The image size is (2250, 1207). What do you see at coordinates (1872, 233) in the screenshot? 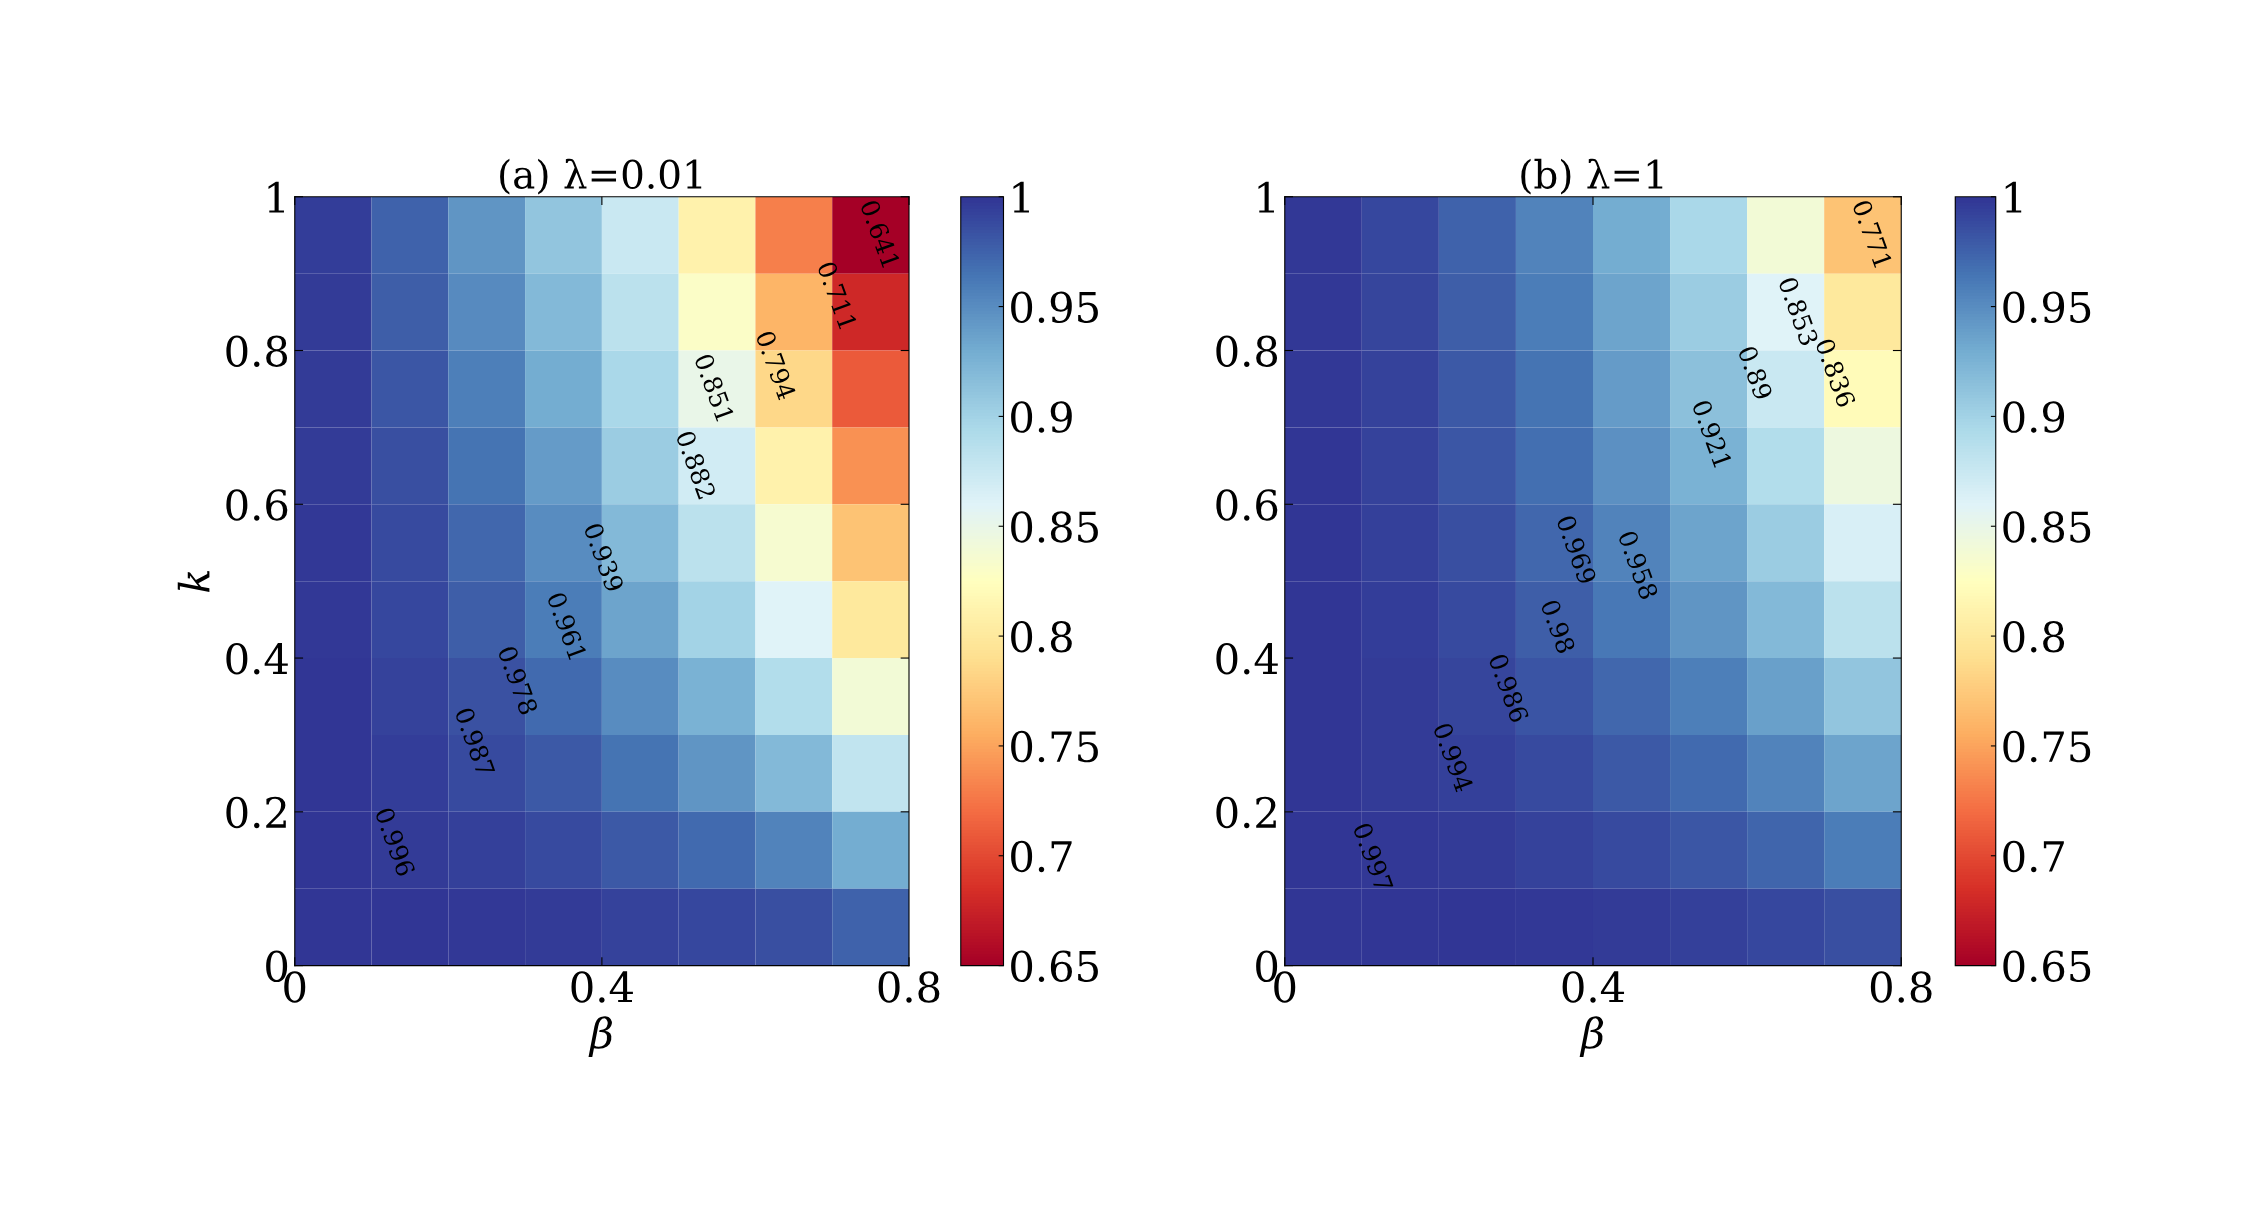
I see `annotation: 0.771` at bounding box center [1872, 233].